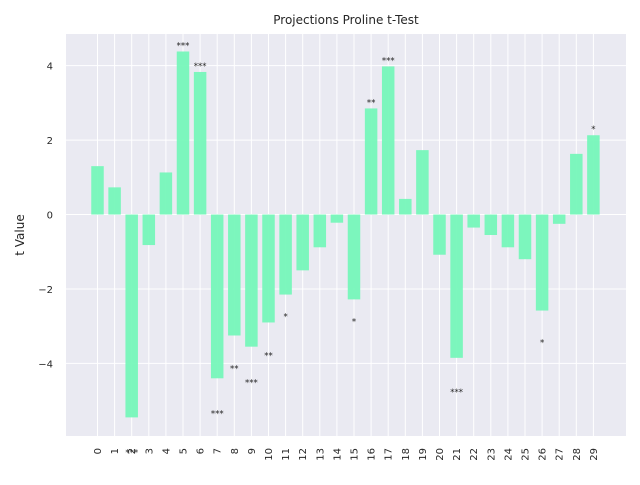 This screenshot has height=485, width=640. Describe the element at coordinates (45, 290) in the screenshot. I see `y-tick-label: −2` at that location.